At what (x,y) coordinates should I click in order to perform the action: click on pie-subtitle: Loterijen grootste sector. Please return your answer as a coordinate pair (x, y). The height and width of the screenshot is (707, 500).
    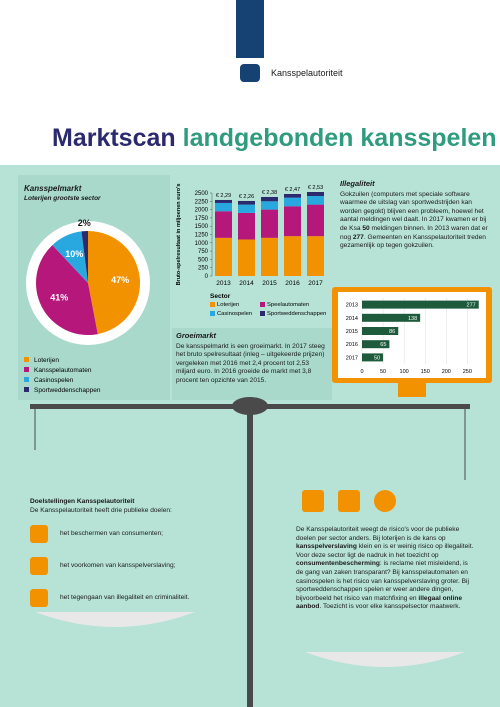
    Looking at the image, I should click on (62, 198).